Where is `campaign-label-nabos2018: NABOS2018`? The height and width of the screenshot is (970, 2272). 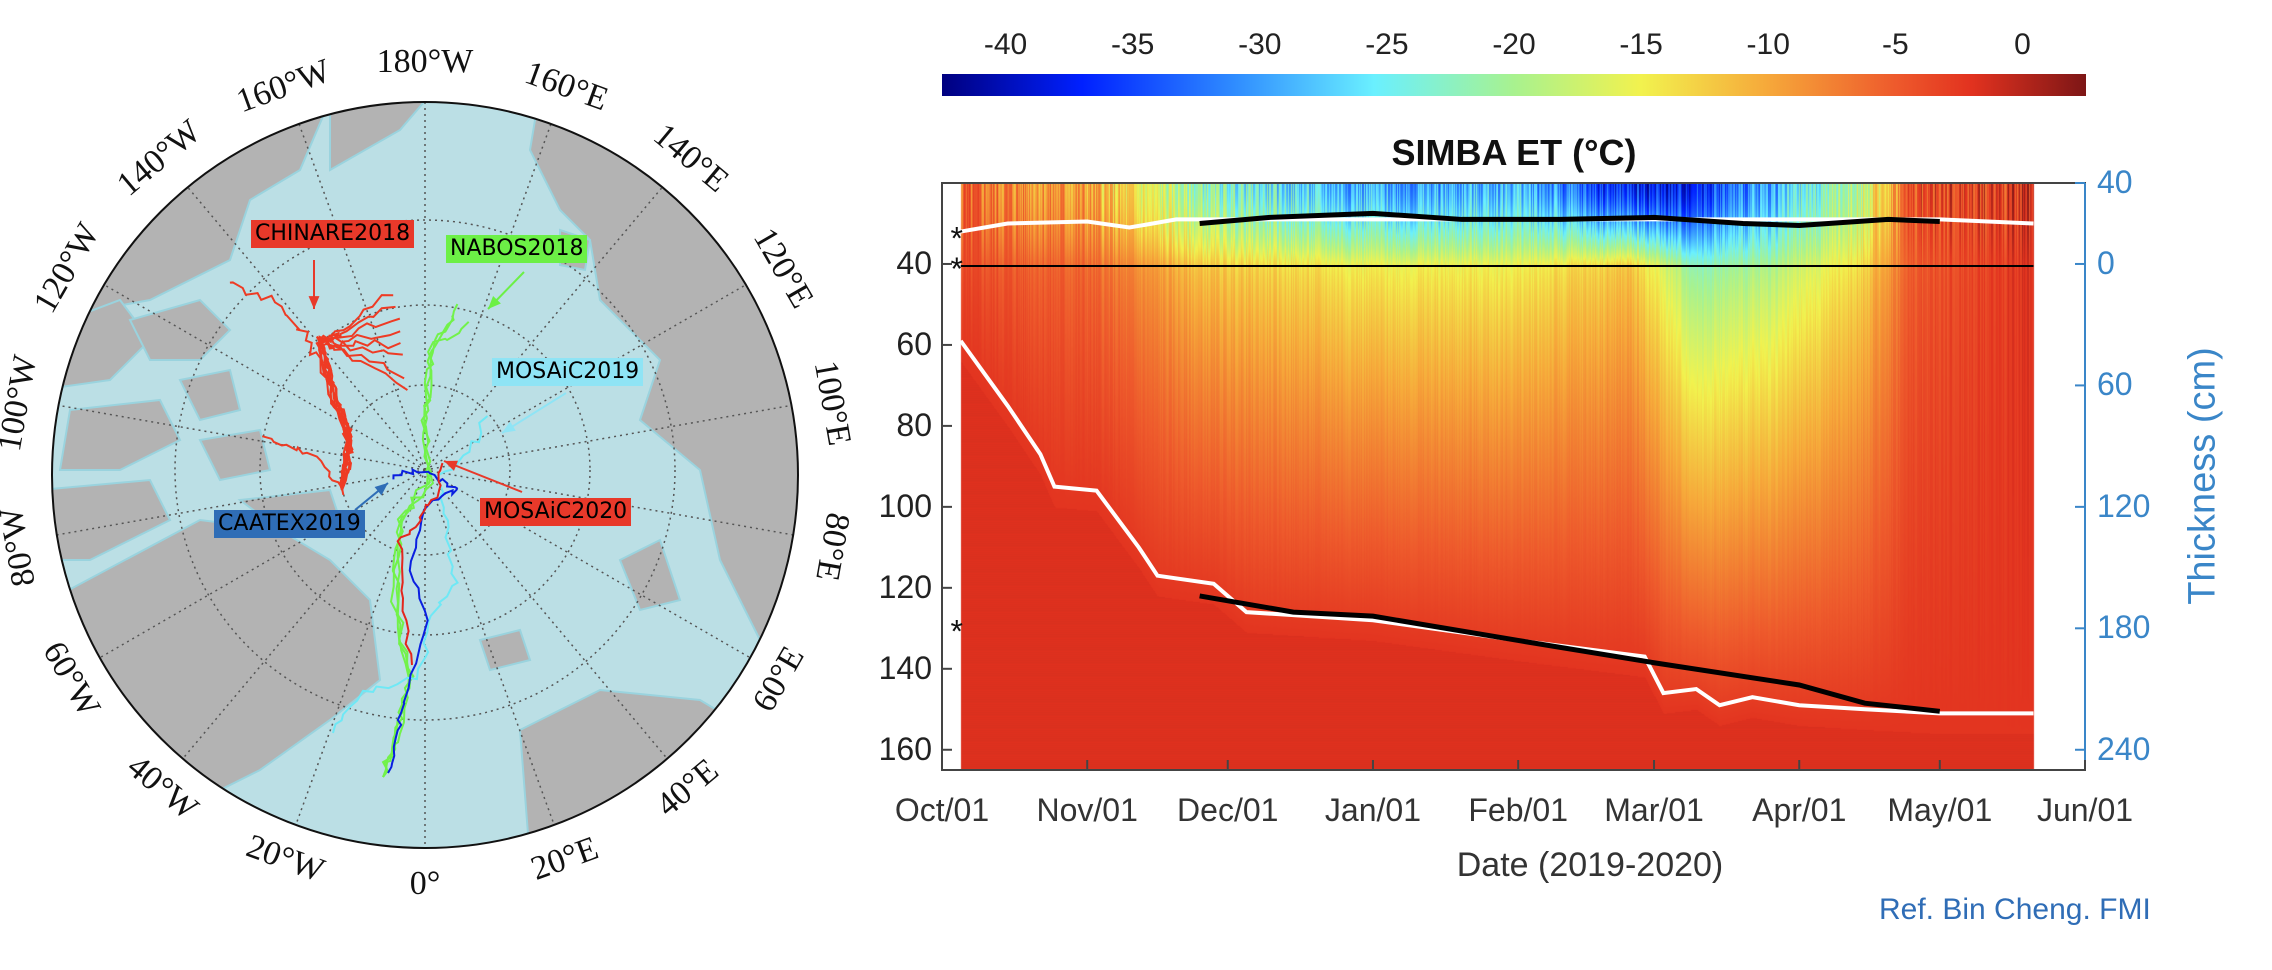
campaign-label-nabos2018: NABOS2018 is located at coordinates (517, 249).